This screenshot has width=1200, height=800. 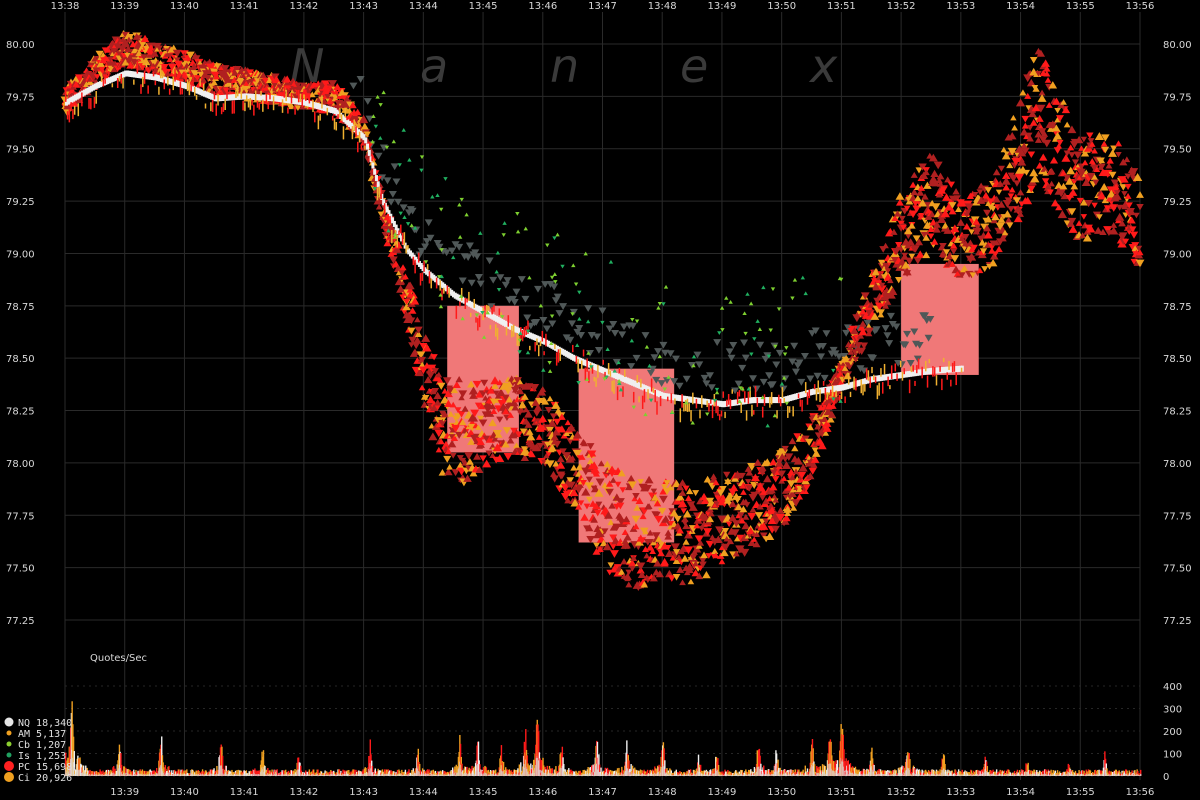 I want to click on price-tick-left: 79.00, so click(x=20, y=254).